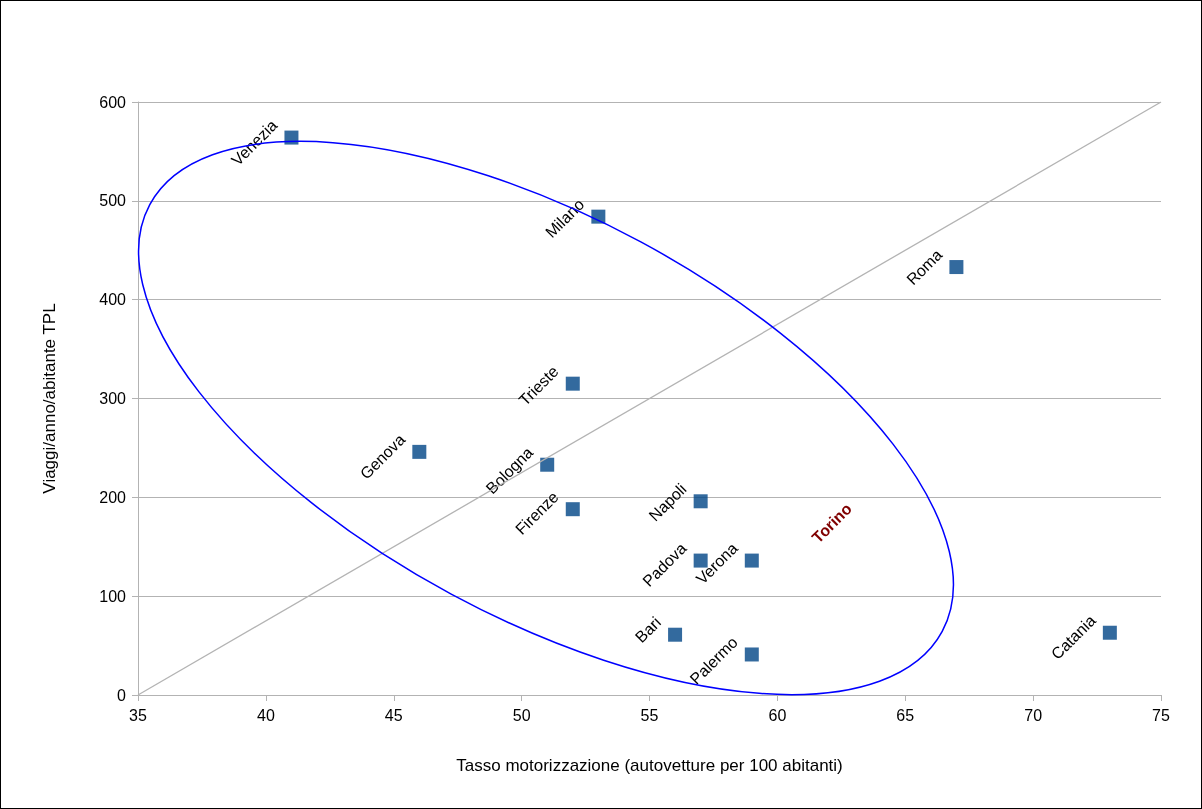 This screenshot has width=1202, height=809. I want to click on x-tick-label: 75, so click(1161, 715).